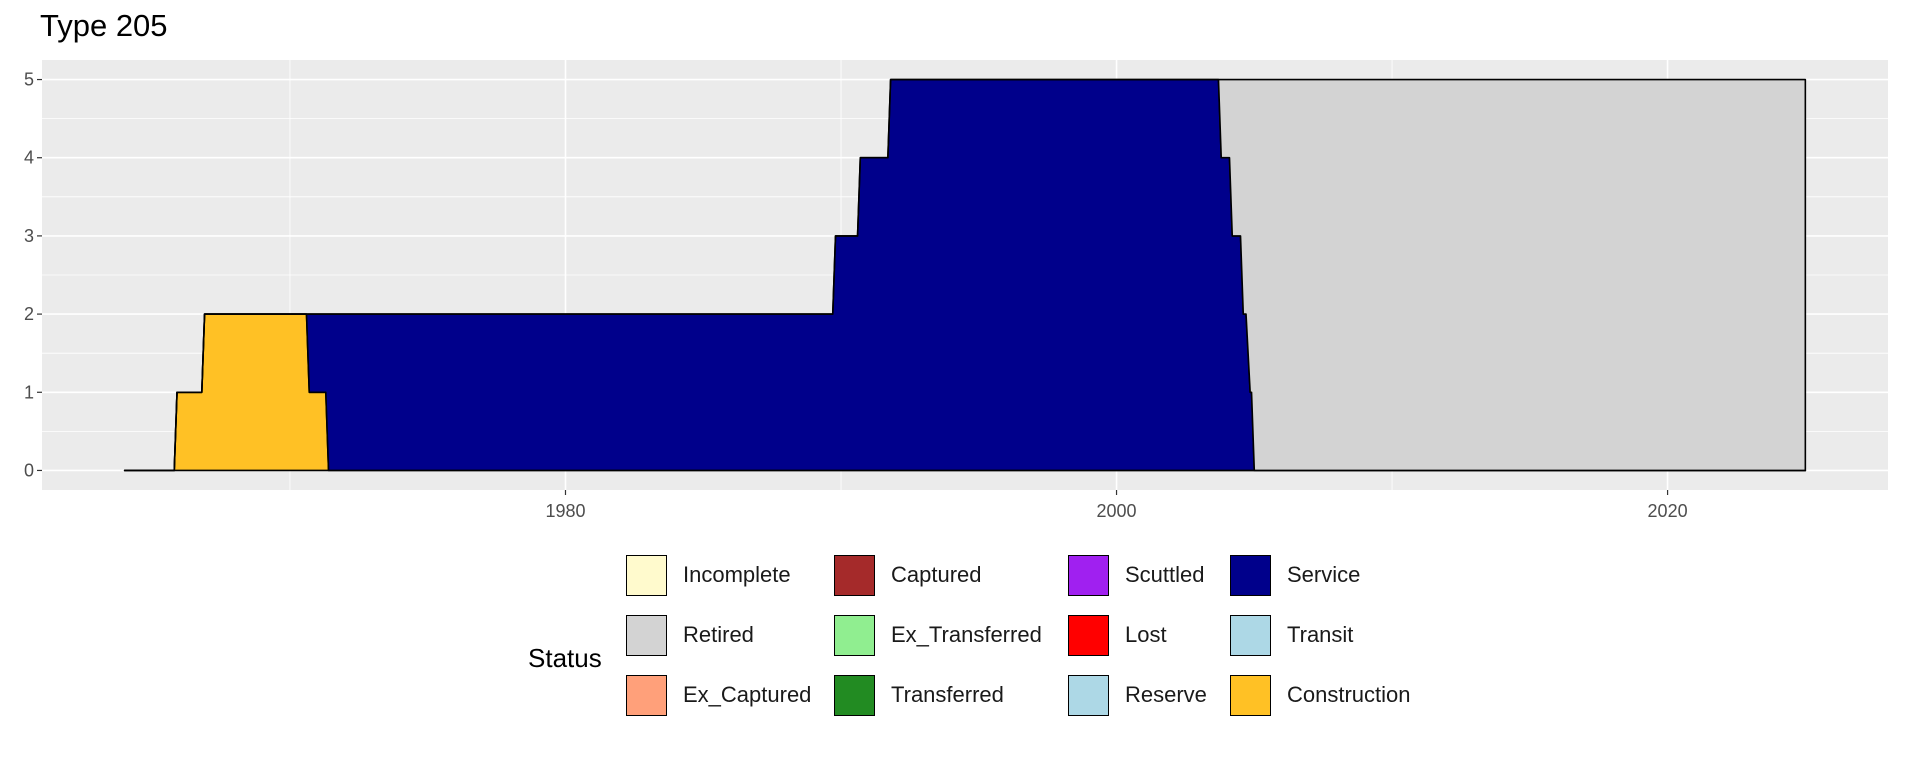  Describe the element at coordinates (29, 392) in the screenshot. I see `y-tick-label: 1` at that location.